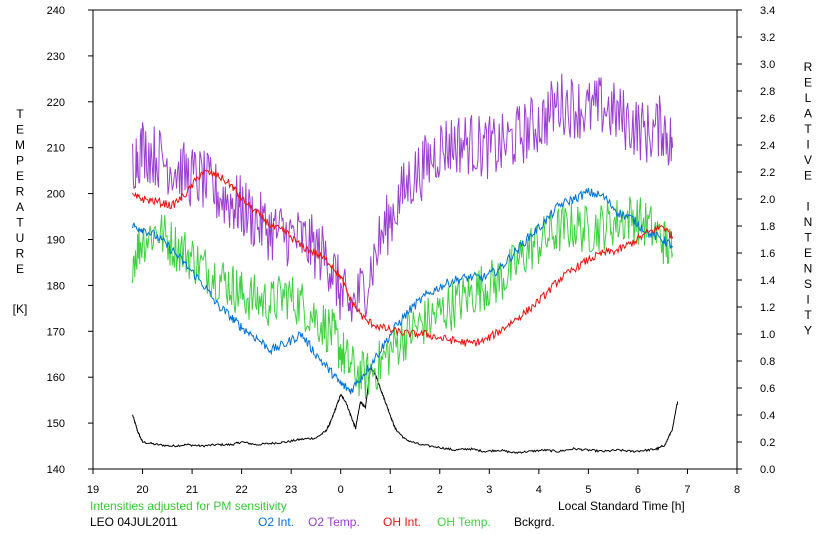 Image resolution: width=828 pixels, height=535 pixels. Describe the element at coordinates (241, 490) in the screenshot. I see `x-tick-label: 22` at that location.